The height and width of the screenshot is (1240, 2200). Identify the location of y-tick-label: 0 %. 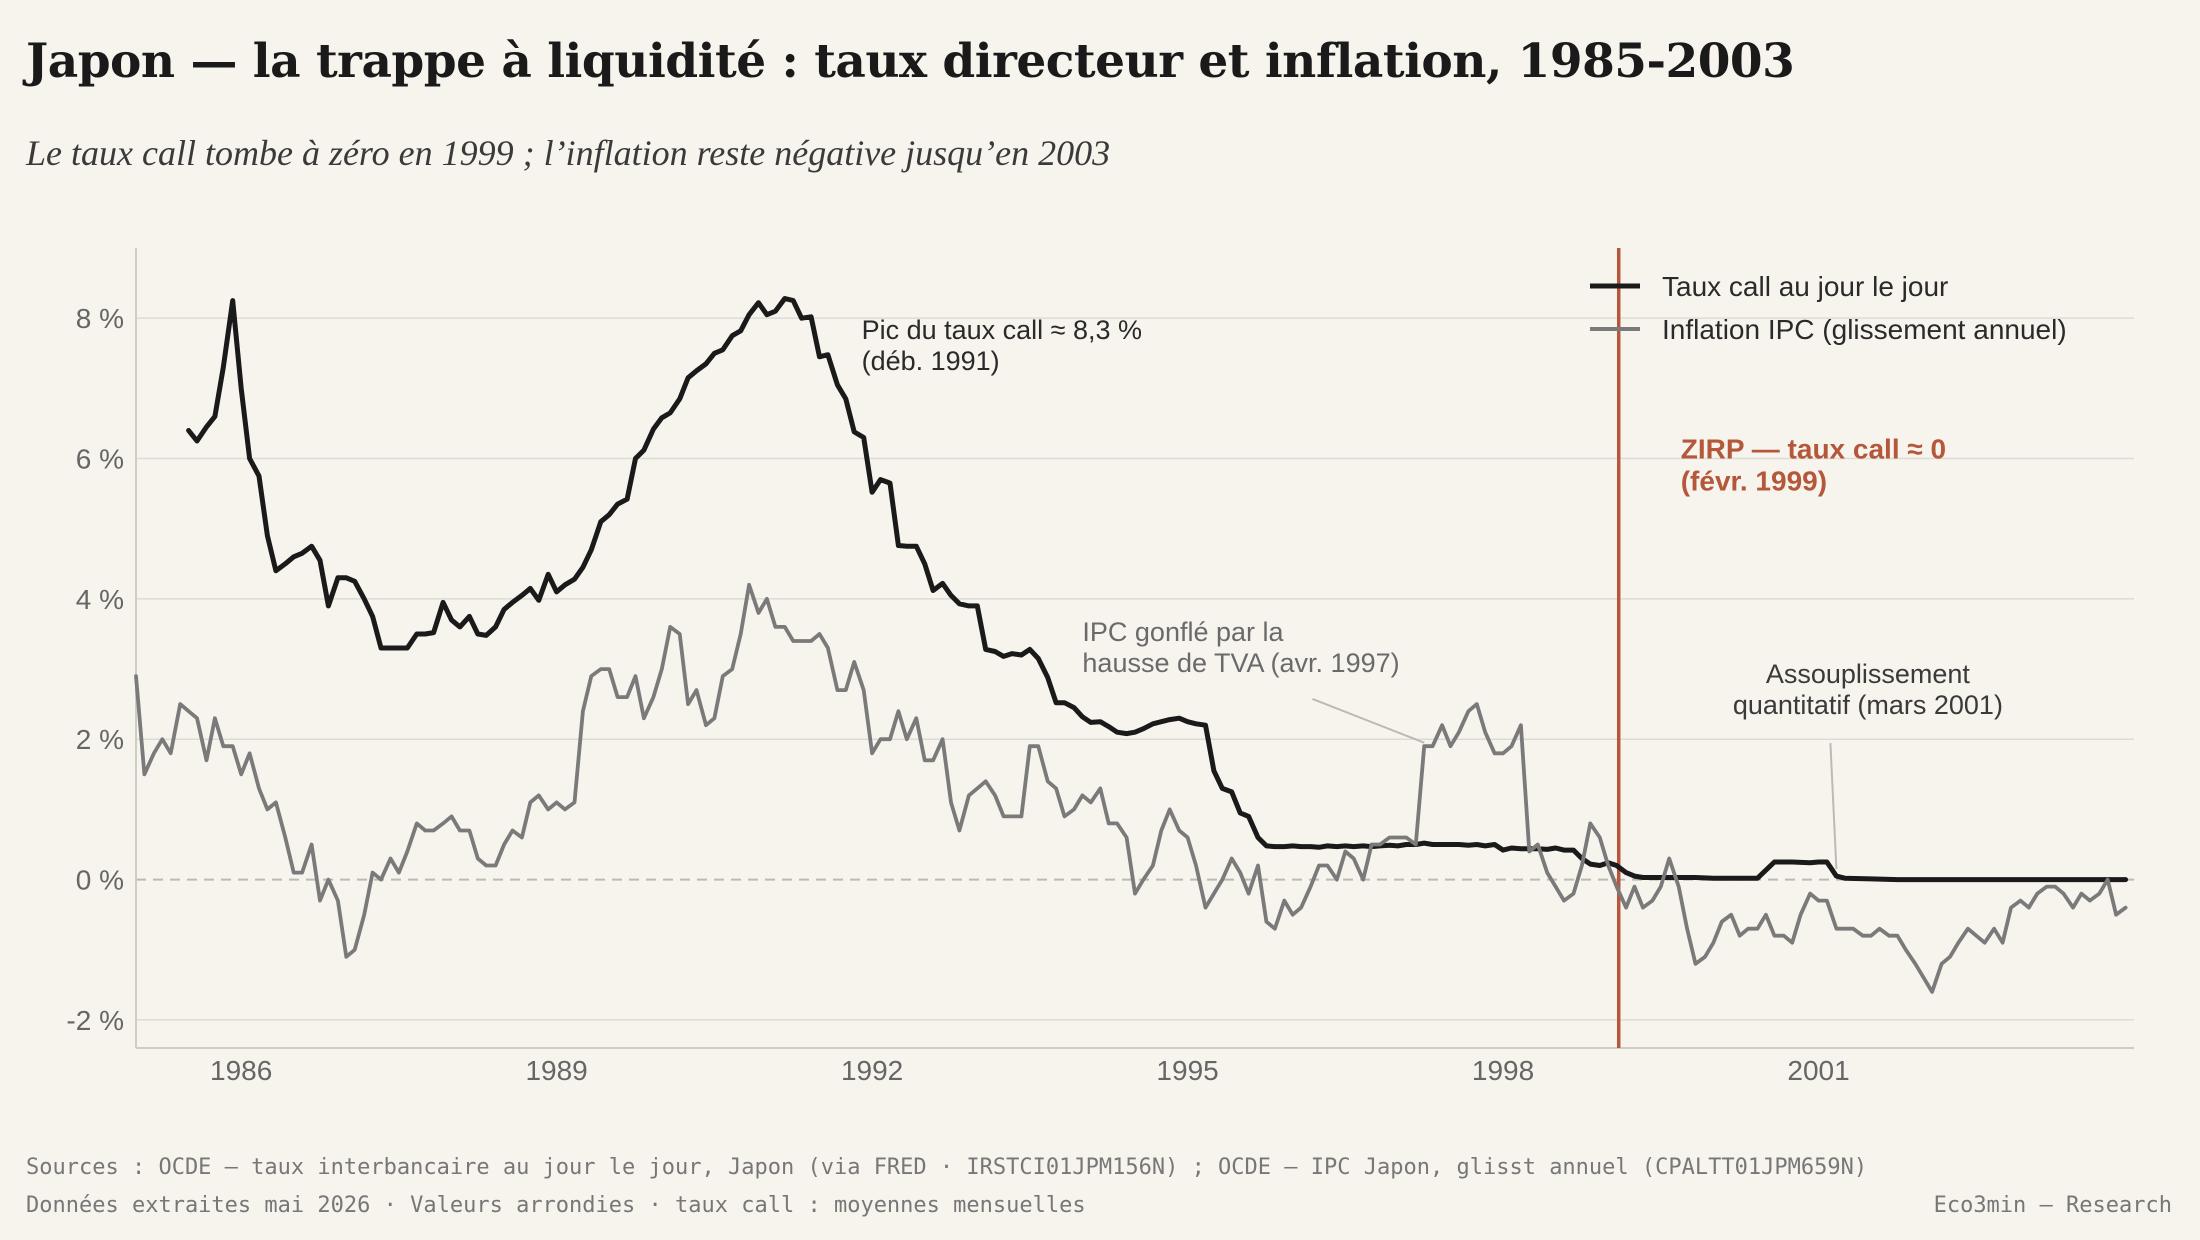
(100, 880).